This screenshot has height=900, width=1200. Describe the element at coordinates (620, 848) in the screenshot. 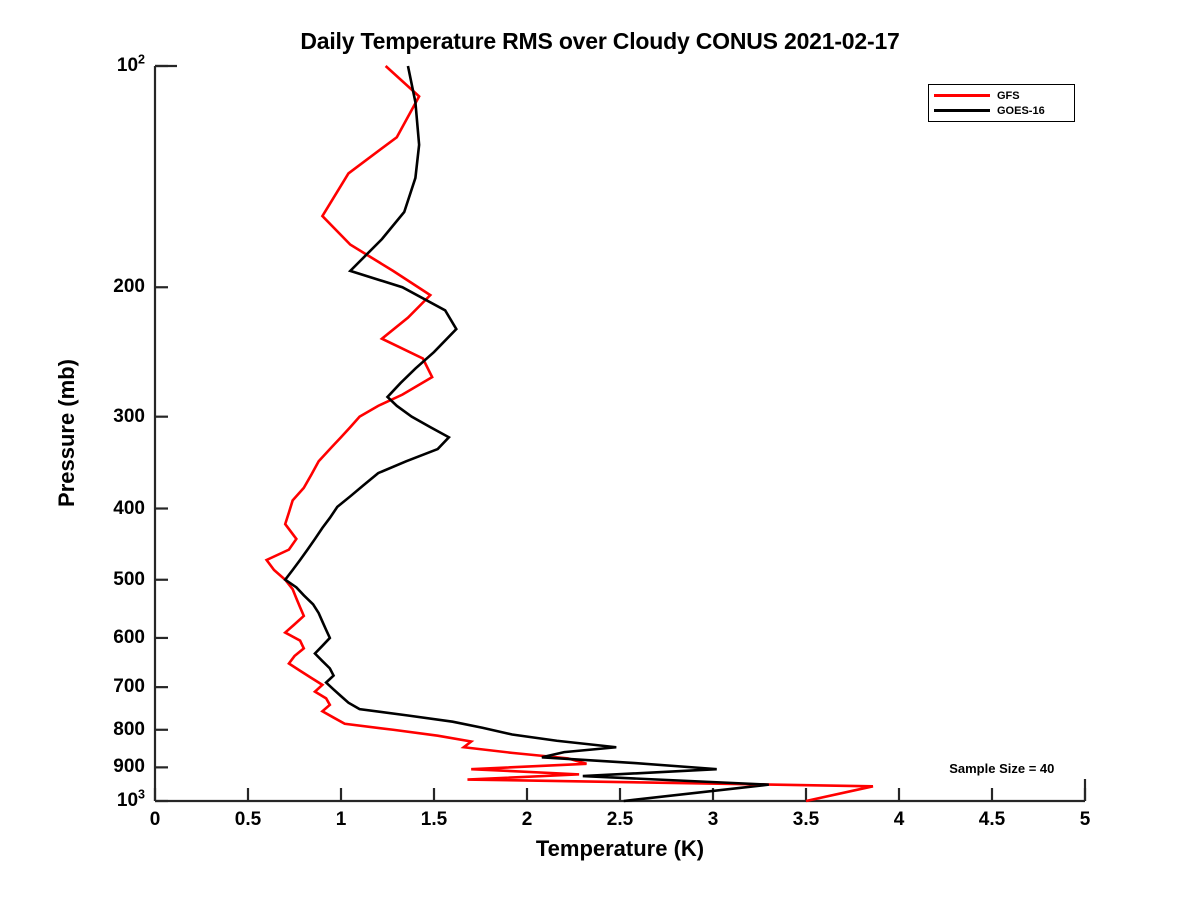

I see `x-axis-label: Temperature (K)` at that location.